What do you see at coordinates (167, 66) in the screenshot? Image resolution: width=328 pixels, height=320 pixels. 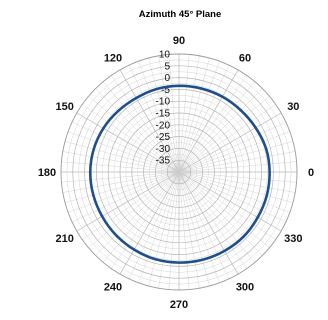 I see `radial-tick-5: 5` at bounding box center [167, 66].